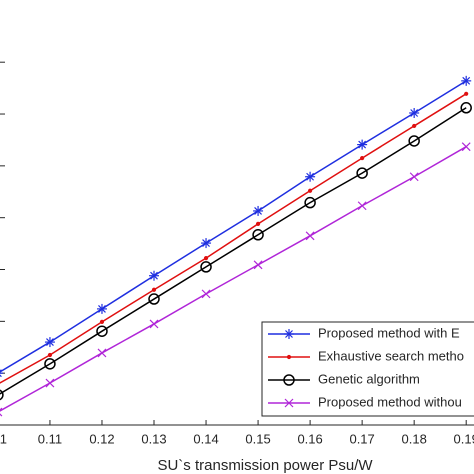 This screenshot has height=474, width=474. What do you see at coordinates (101, 438) in the screenshot?
I see `x-tick-label: 0.12` at bounding box center [101, 438].